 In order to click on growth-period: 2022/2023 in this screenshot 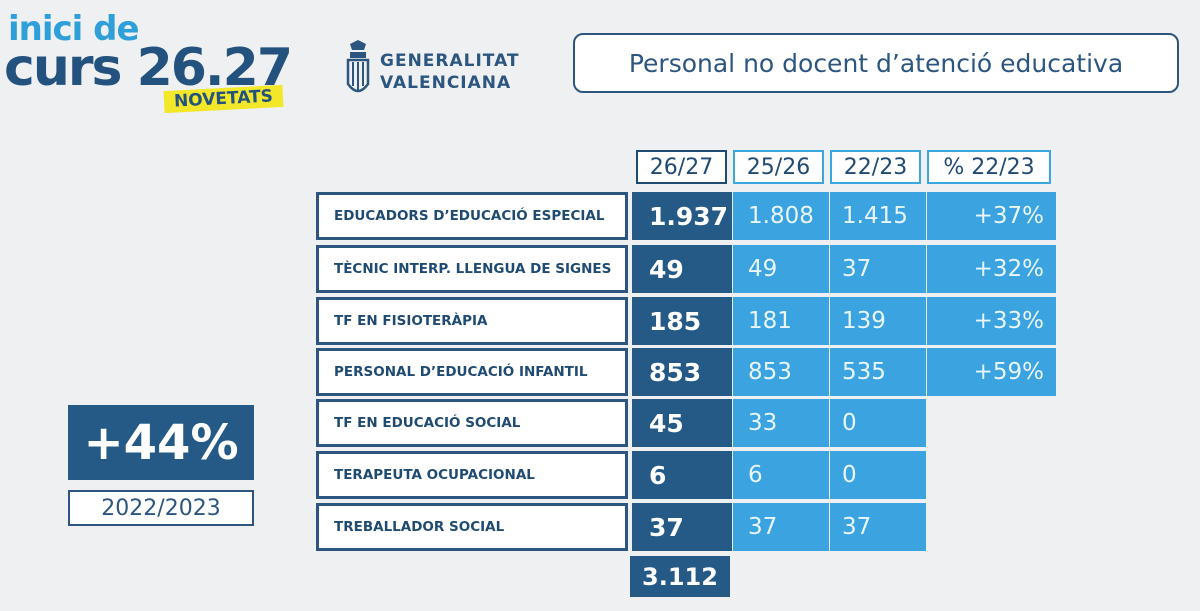, I will do `click(161, 508)`.